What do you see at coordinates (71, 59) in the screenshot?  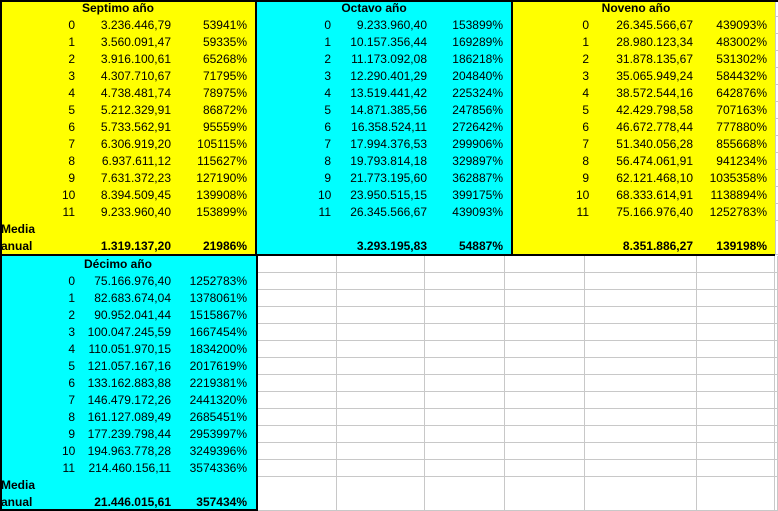 I see `row-index-cell: 2` at bounding box center [71, 59].